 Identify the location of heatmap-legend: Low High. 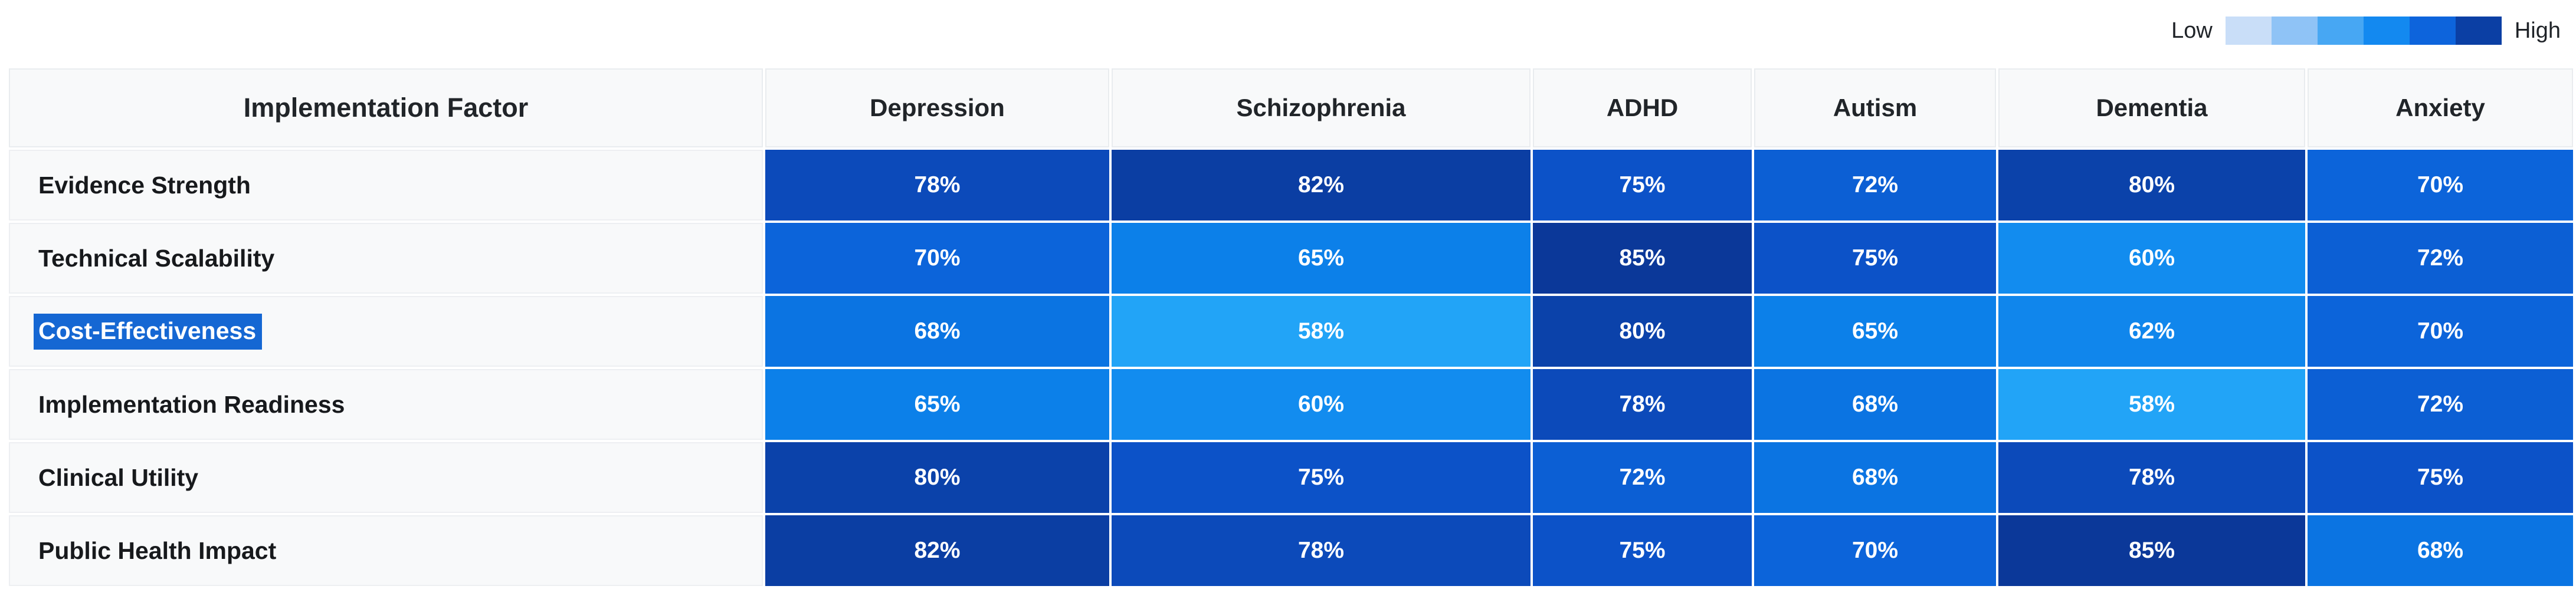
(2366, 31).